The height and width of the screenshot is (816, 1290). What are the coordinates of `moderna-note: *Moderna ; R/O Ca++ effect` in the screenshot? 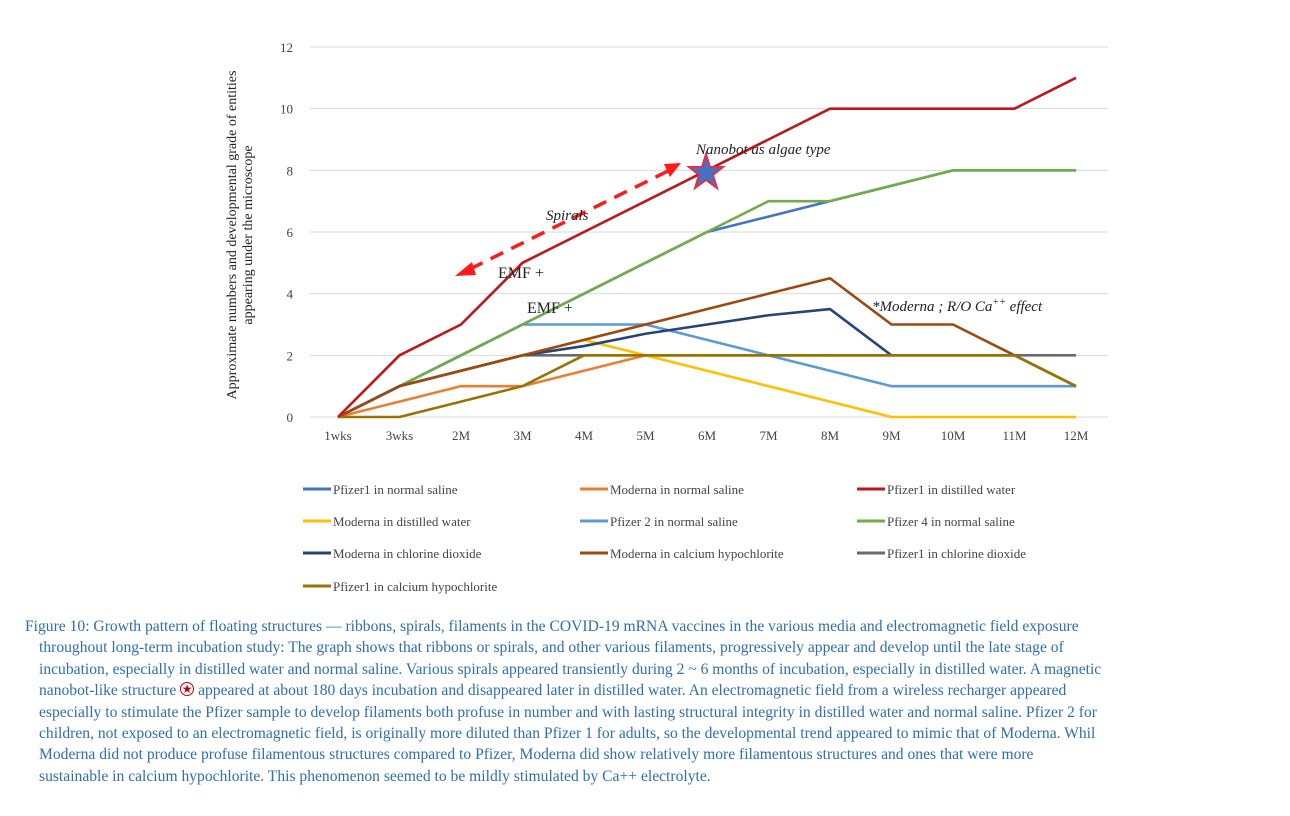 It's located at (957, 306).